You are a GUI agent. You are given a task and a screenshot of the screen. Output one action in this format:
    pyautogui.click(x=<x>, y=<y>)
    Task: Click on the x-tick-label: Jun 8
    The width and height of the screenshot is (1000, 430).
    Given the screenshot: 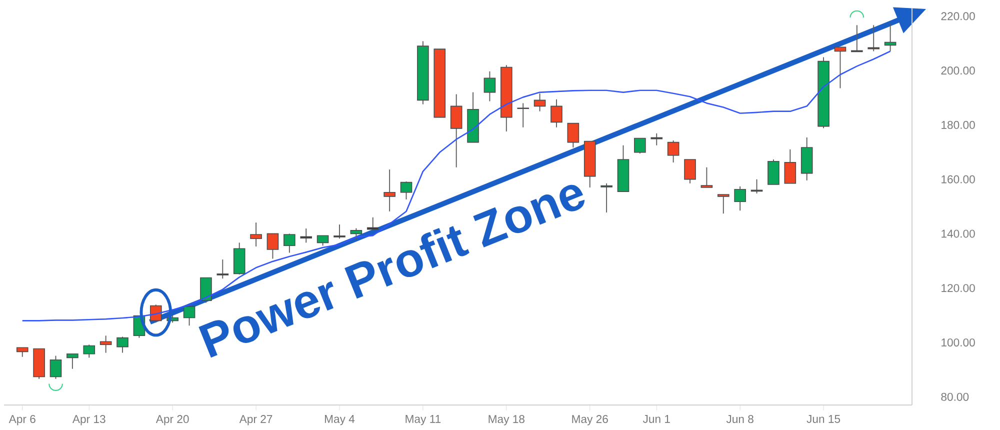 What is the action you would take?
    pyautogui.click(x=740, y=419)
    